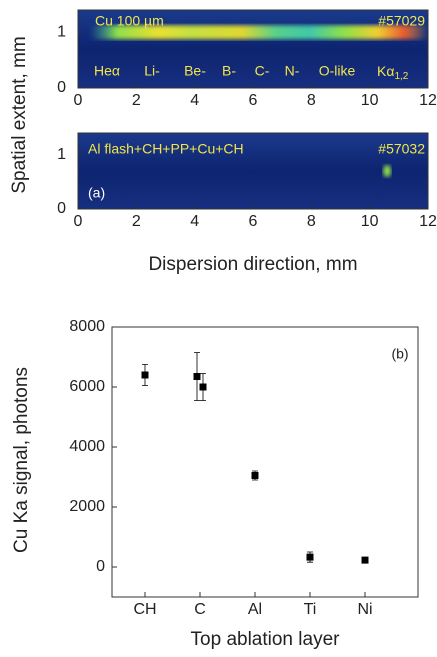 This screenshot has width=437, height=657. What do you see at coordinates (255, 609) in the screenshot?
I see `x-tick-label: Al` at bounding box center [255, 609].